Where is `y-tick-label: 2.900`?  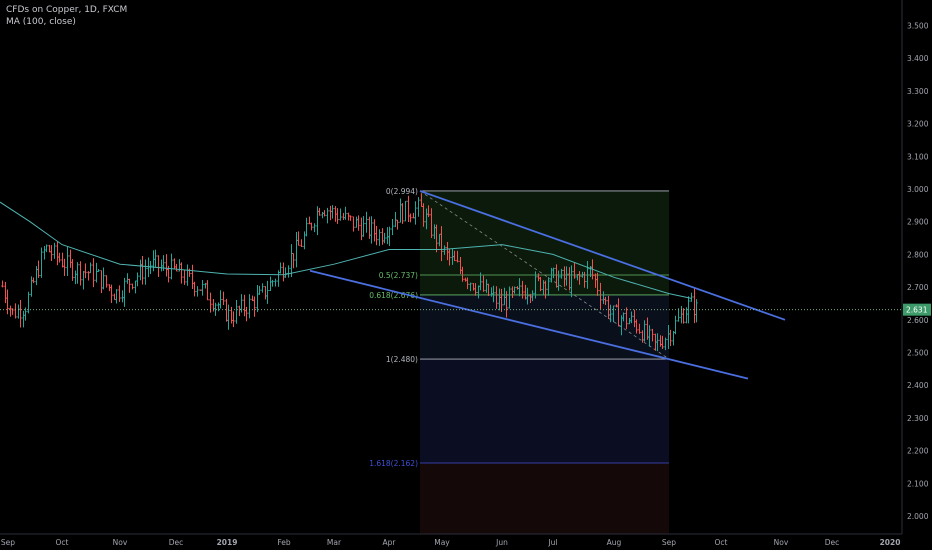 y-tick-label: 2.900 is located at coordinates (918, 222).